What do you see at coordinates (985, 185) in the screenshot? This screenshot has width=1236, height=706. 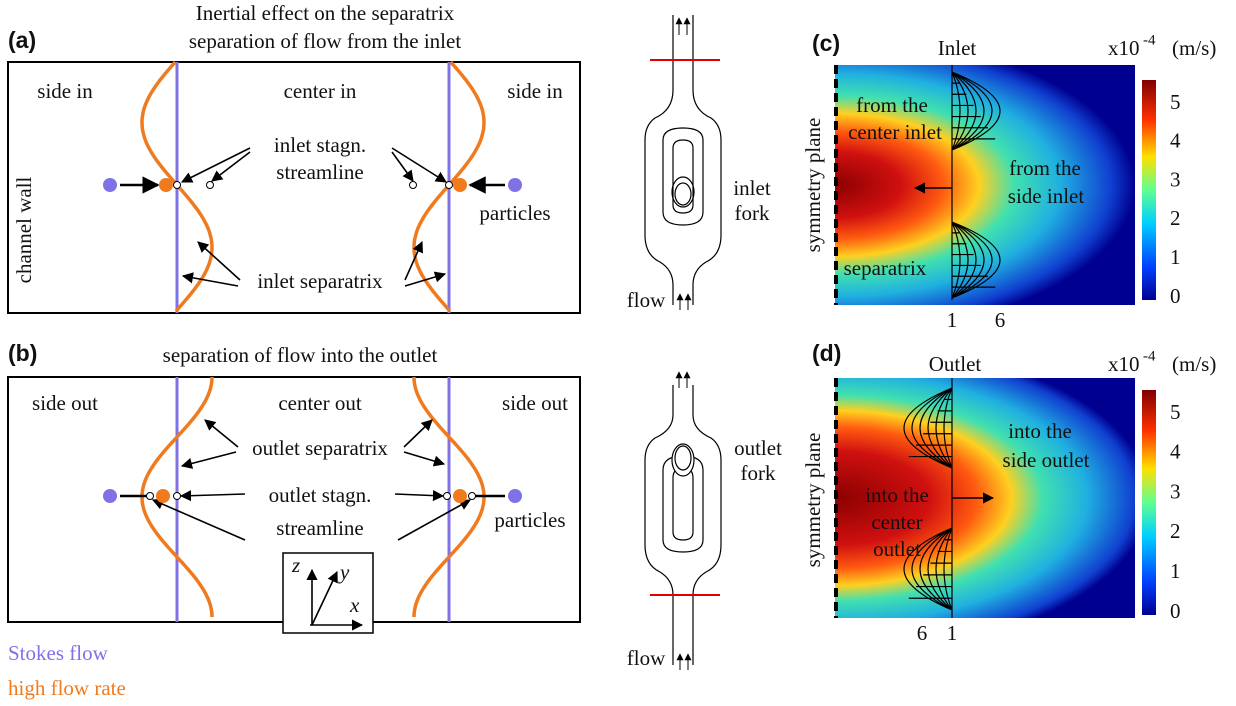 I see `velocity-map` at bounding box center [985, 185].